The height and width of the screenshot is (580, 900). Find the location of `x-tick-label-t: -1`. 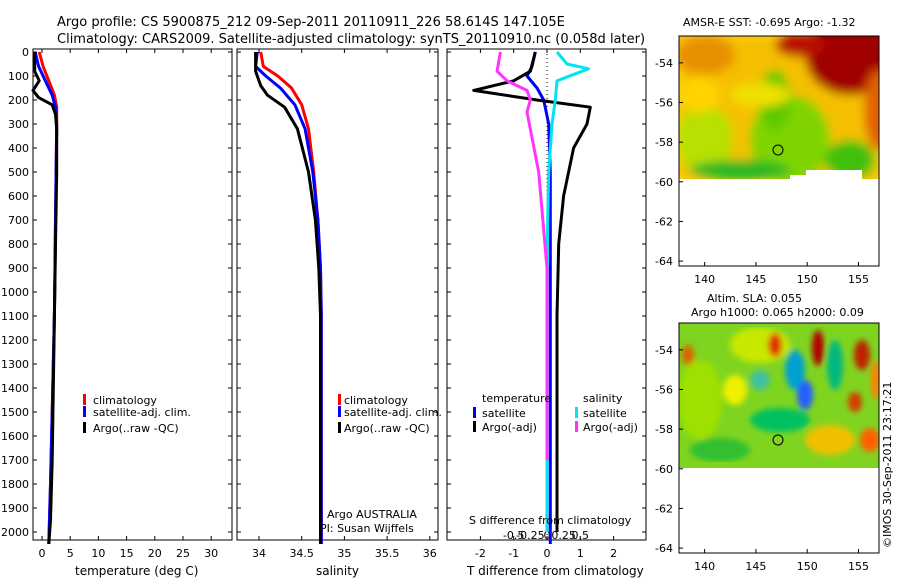

x-tick-label-t: -1 is located at coordinates (513, 553).